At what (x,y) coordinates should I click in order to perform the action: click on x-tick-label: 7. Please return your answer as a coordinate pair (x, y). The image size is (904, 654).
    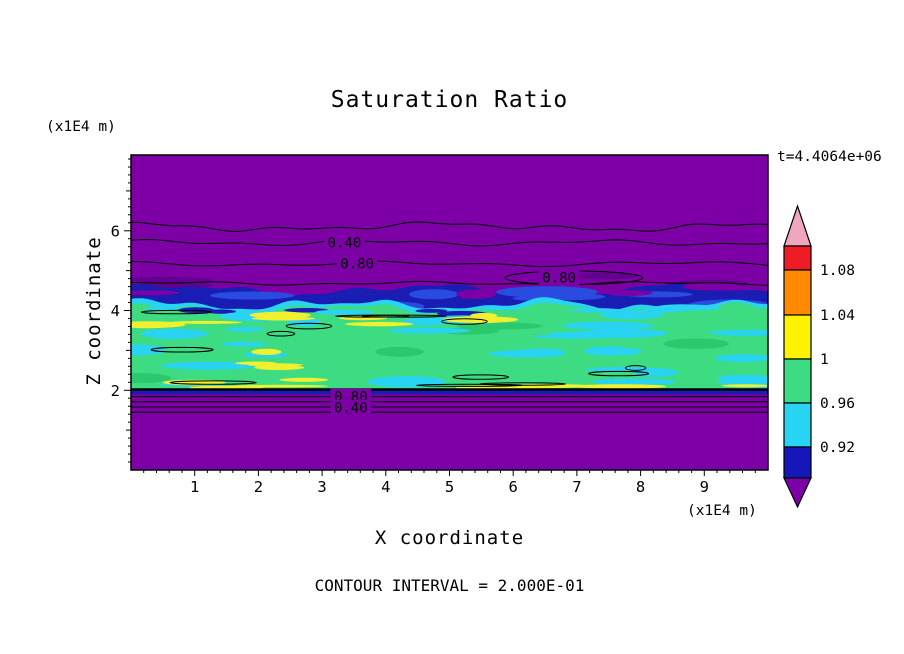
    Looking at the image, I should click on (576, 487).